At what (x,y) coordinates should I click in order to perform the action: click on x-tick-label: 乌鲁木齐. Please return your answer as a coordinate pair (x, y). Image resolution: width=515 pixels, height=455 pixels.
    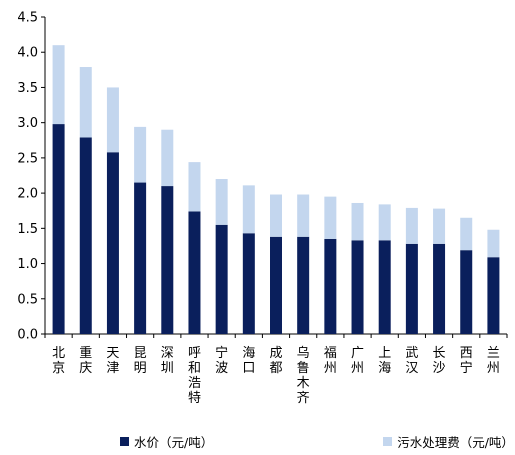
    Looking at the image, I should click on (303, 375).